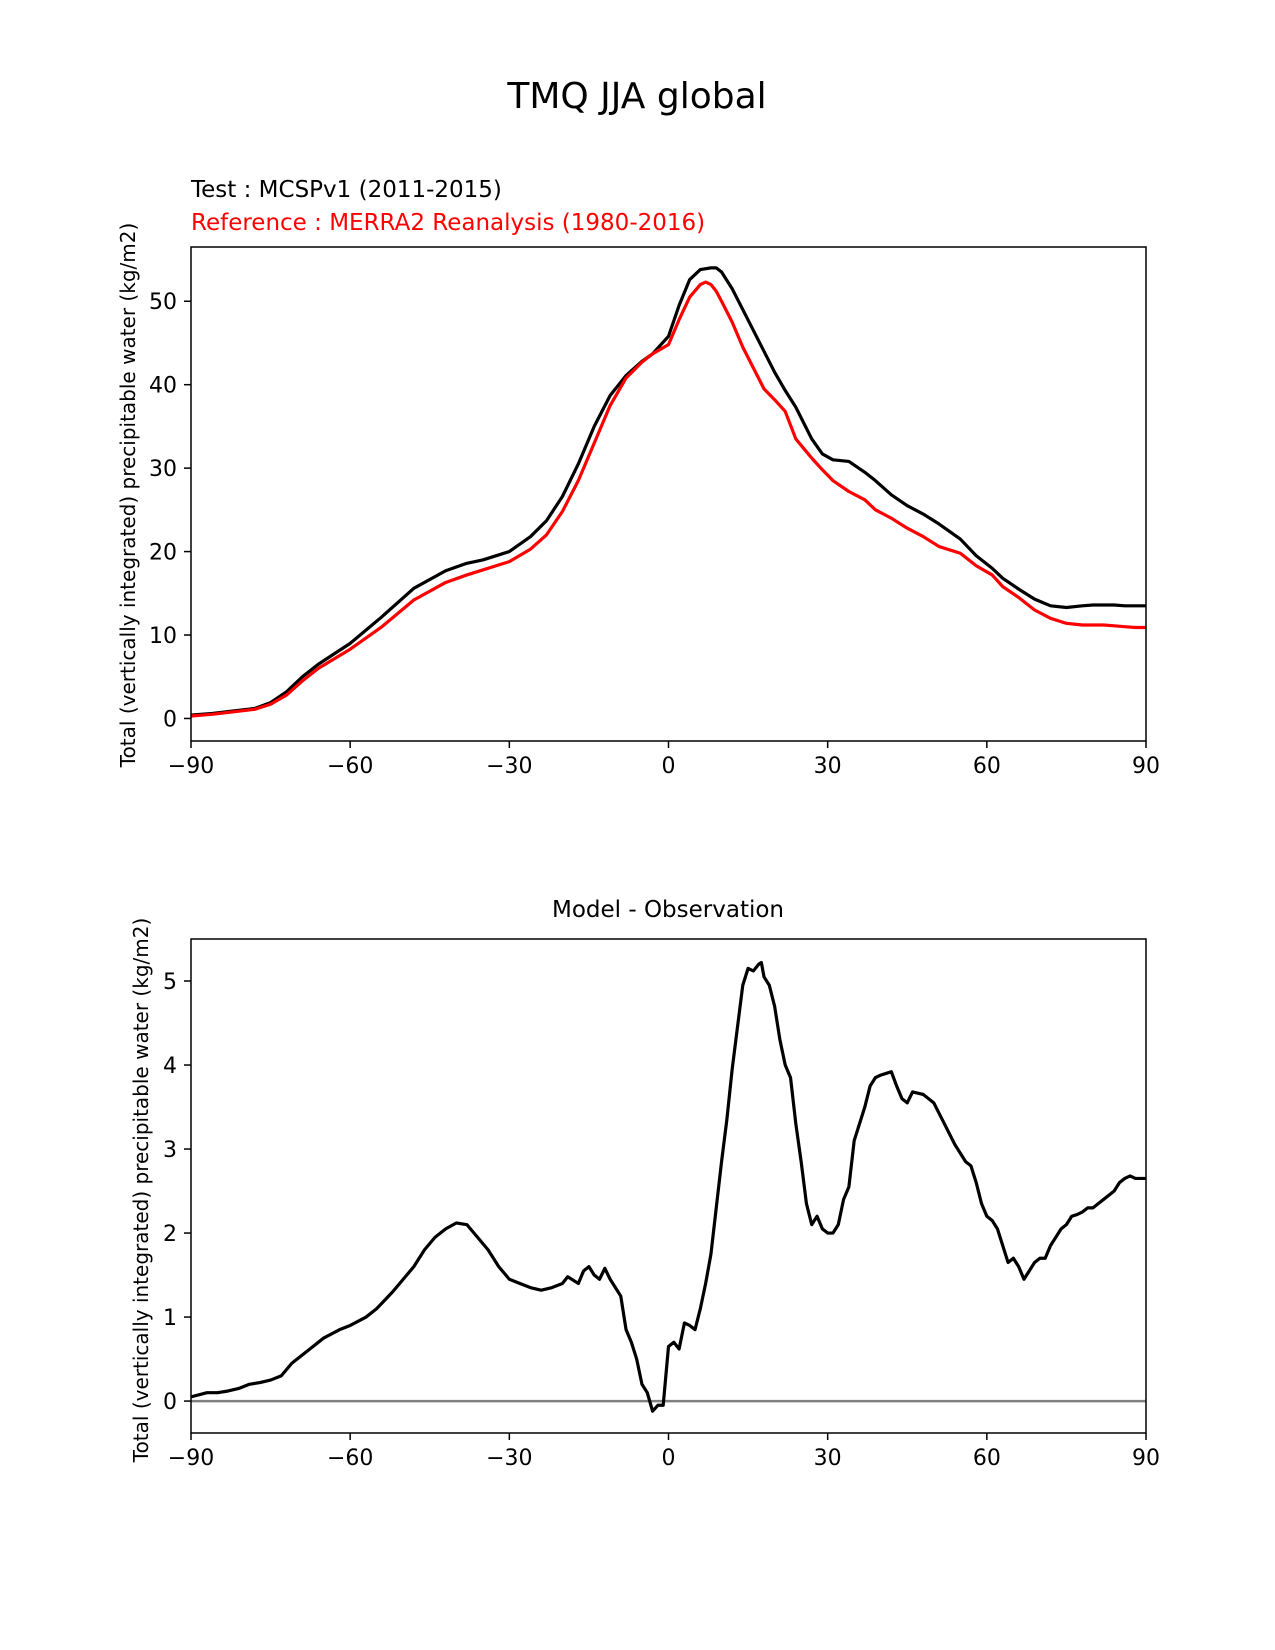 This screenshot has width=1275, height=1650. Describe the element at coordinates (987, 1458) in the screenshot. I see `bottom-x-tick-label: 60` at that location.